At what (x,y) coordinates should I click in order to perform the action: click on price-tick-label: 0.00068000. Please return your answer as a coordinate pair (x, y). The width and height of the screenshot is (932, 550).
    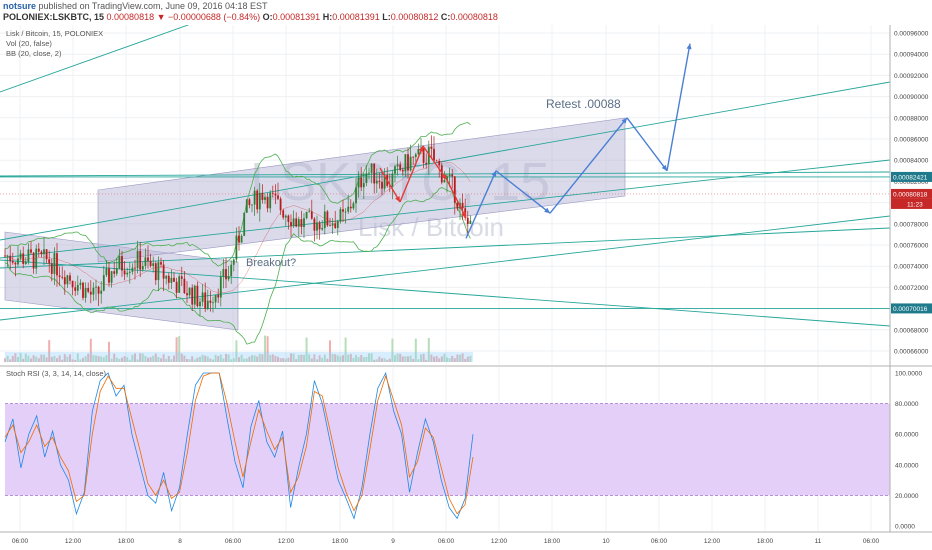
    Looking at the image, I should click on (911, 330).